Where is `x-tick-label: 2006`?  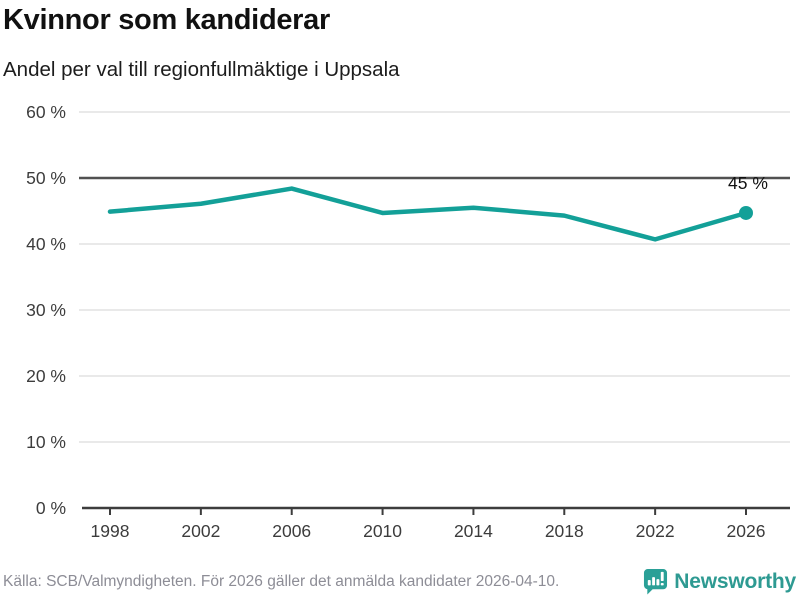
x-tick-label: 2006 is located at coordinates (291, 531).